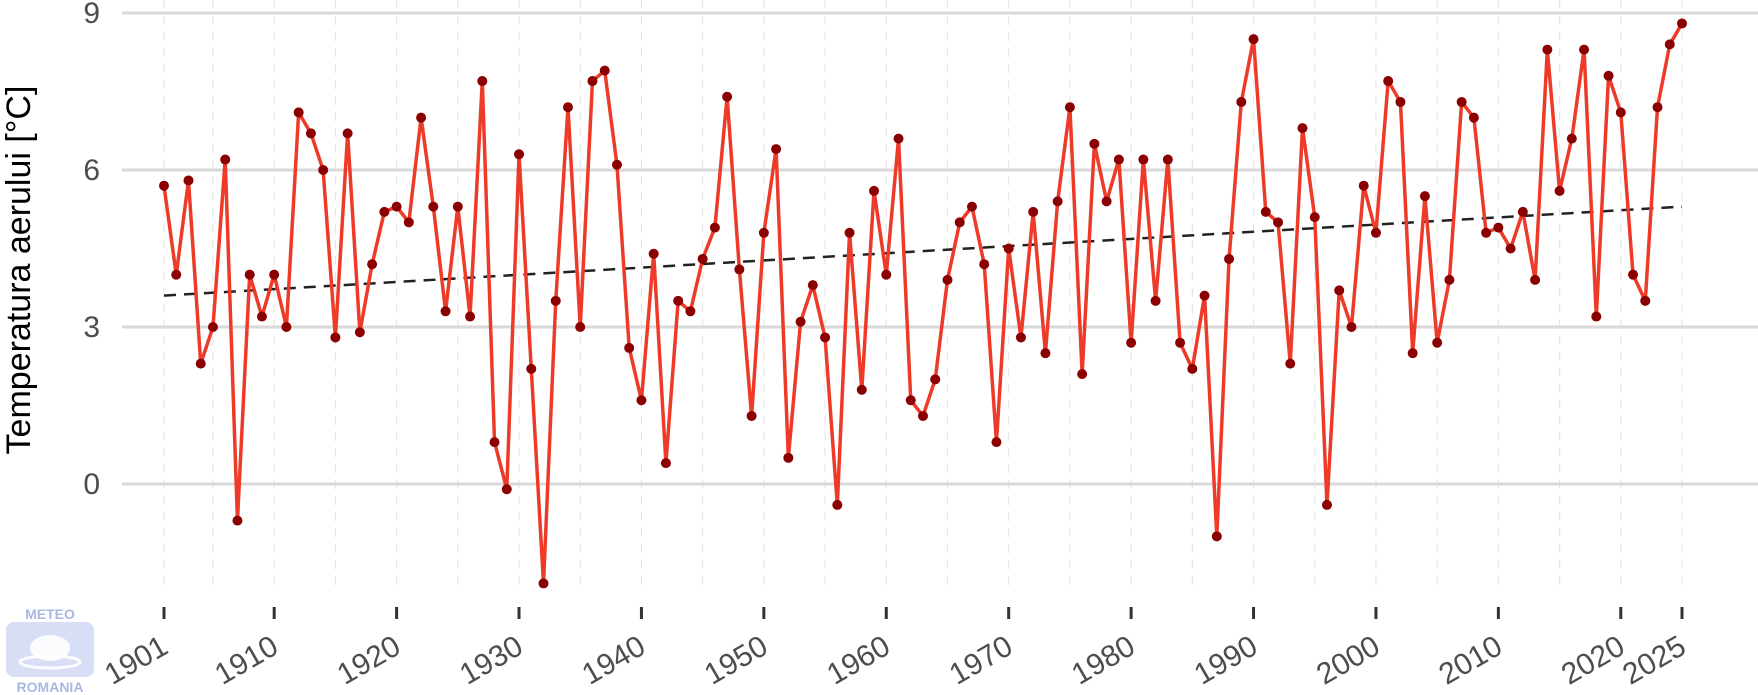 The image size is (1758, 695). Describe the element at coordinates (1461, 101) in the screenshot. I see `data-point-2007` at that location.